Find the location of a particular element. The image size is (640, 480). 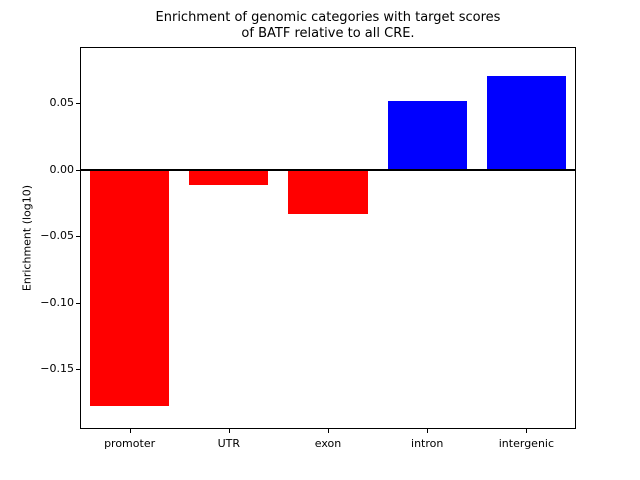

y-tick-label: −0.10 is located at coordinates (57, 302).